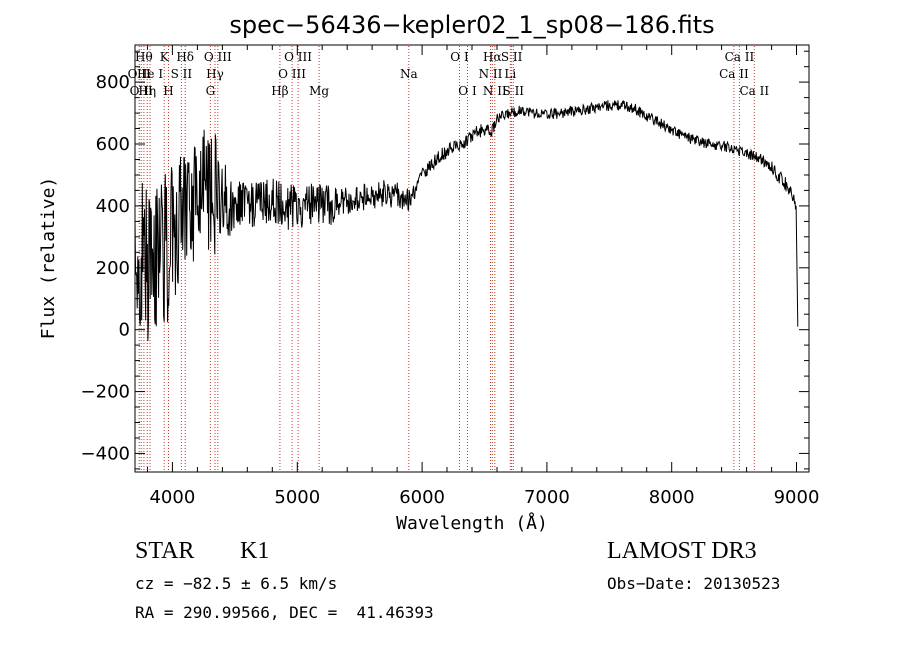 Image resolution: width=900 pixels, height=649 pixels. Describe the element at coordinates (422, 497) in the screenshot. I see `x-tick-label: 6000` at that location.